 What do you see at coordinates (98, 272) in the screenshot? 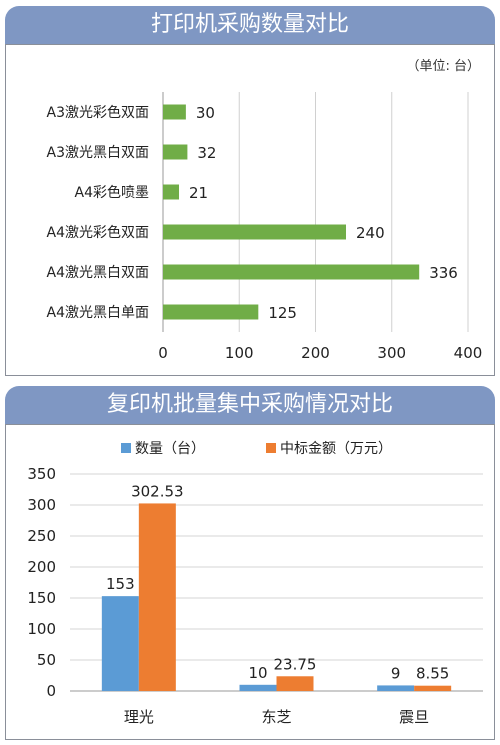
I see `category-label: A4激光黑白双面` at bounding box center [98, 272].